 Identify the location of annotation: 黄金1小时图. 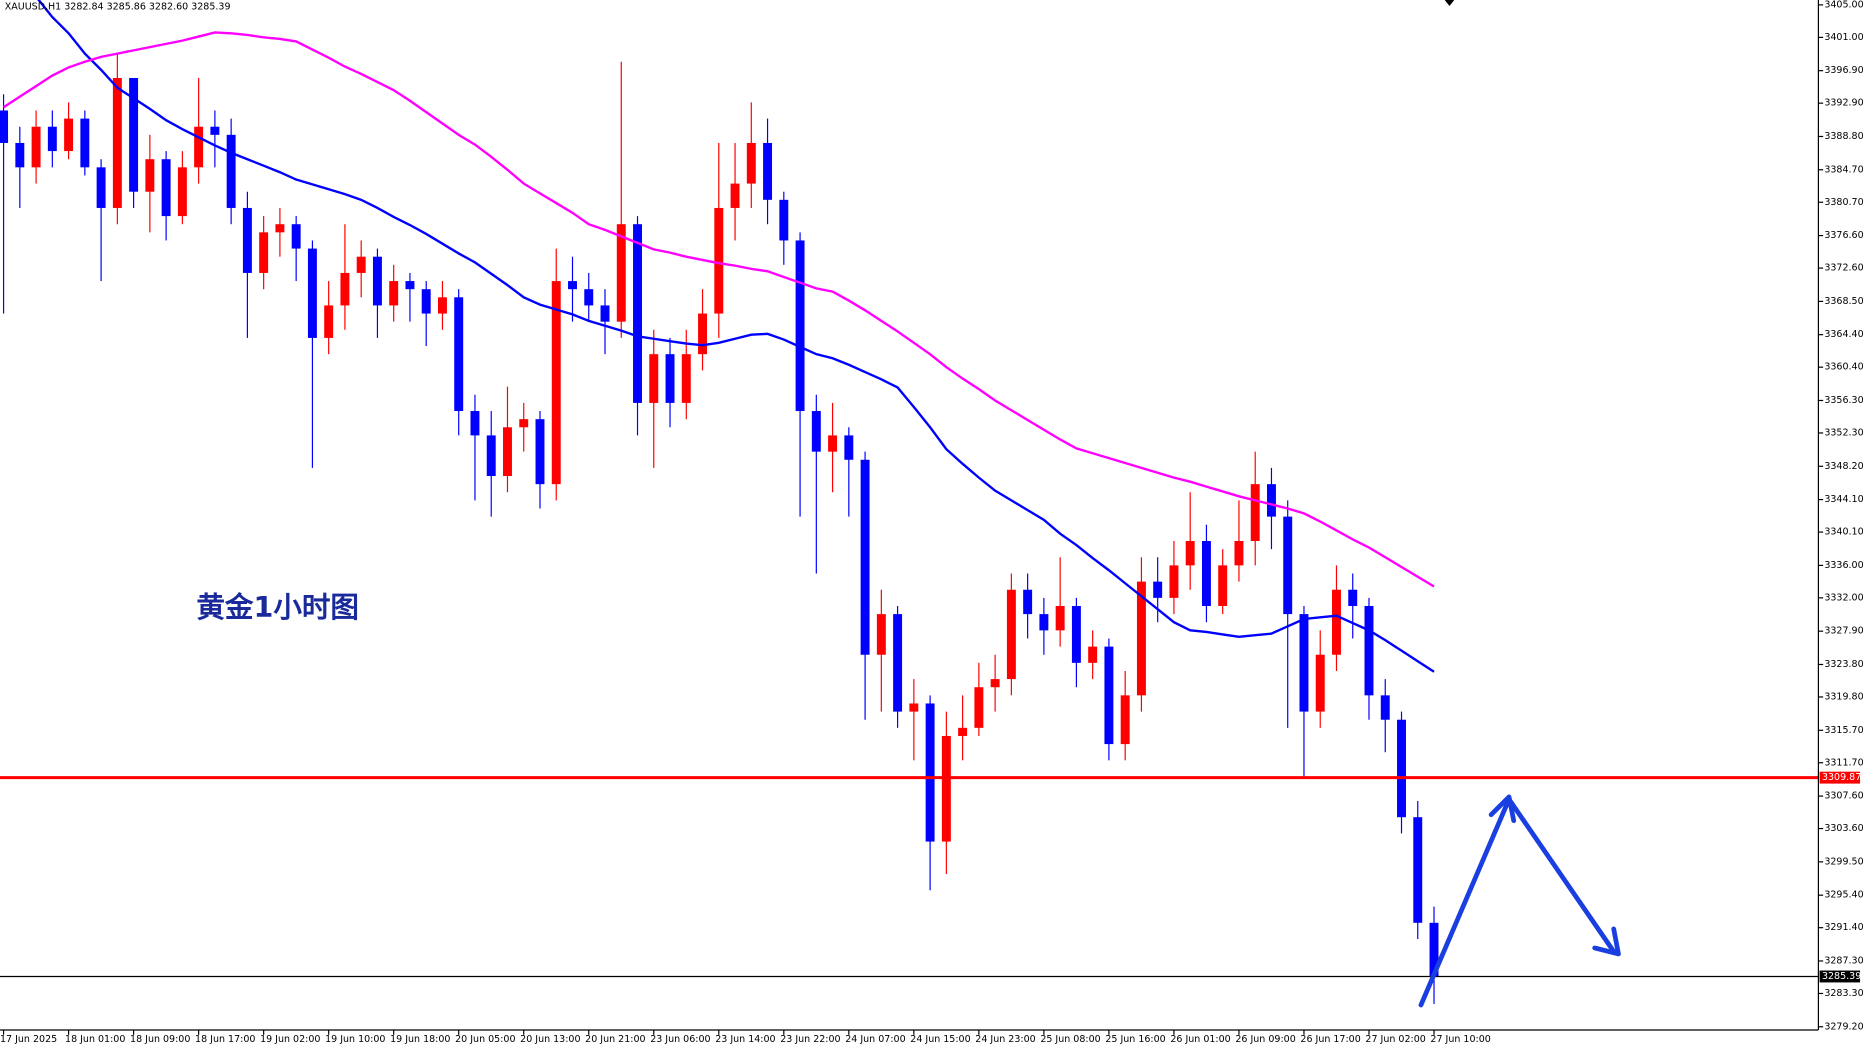
(277, 607).